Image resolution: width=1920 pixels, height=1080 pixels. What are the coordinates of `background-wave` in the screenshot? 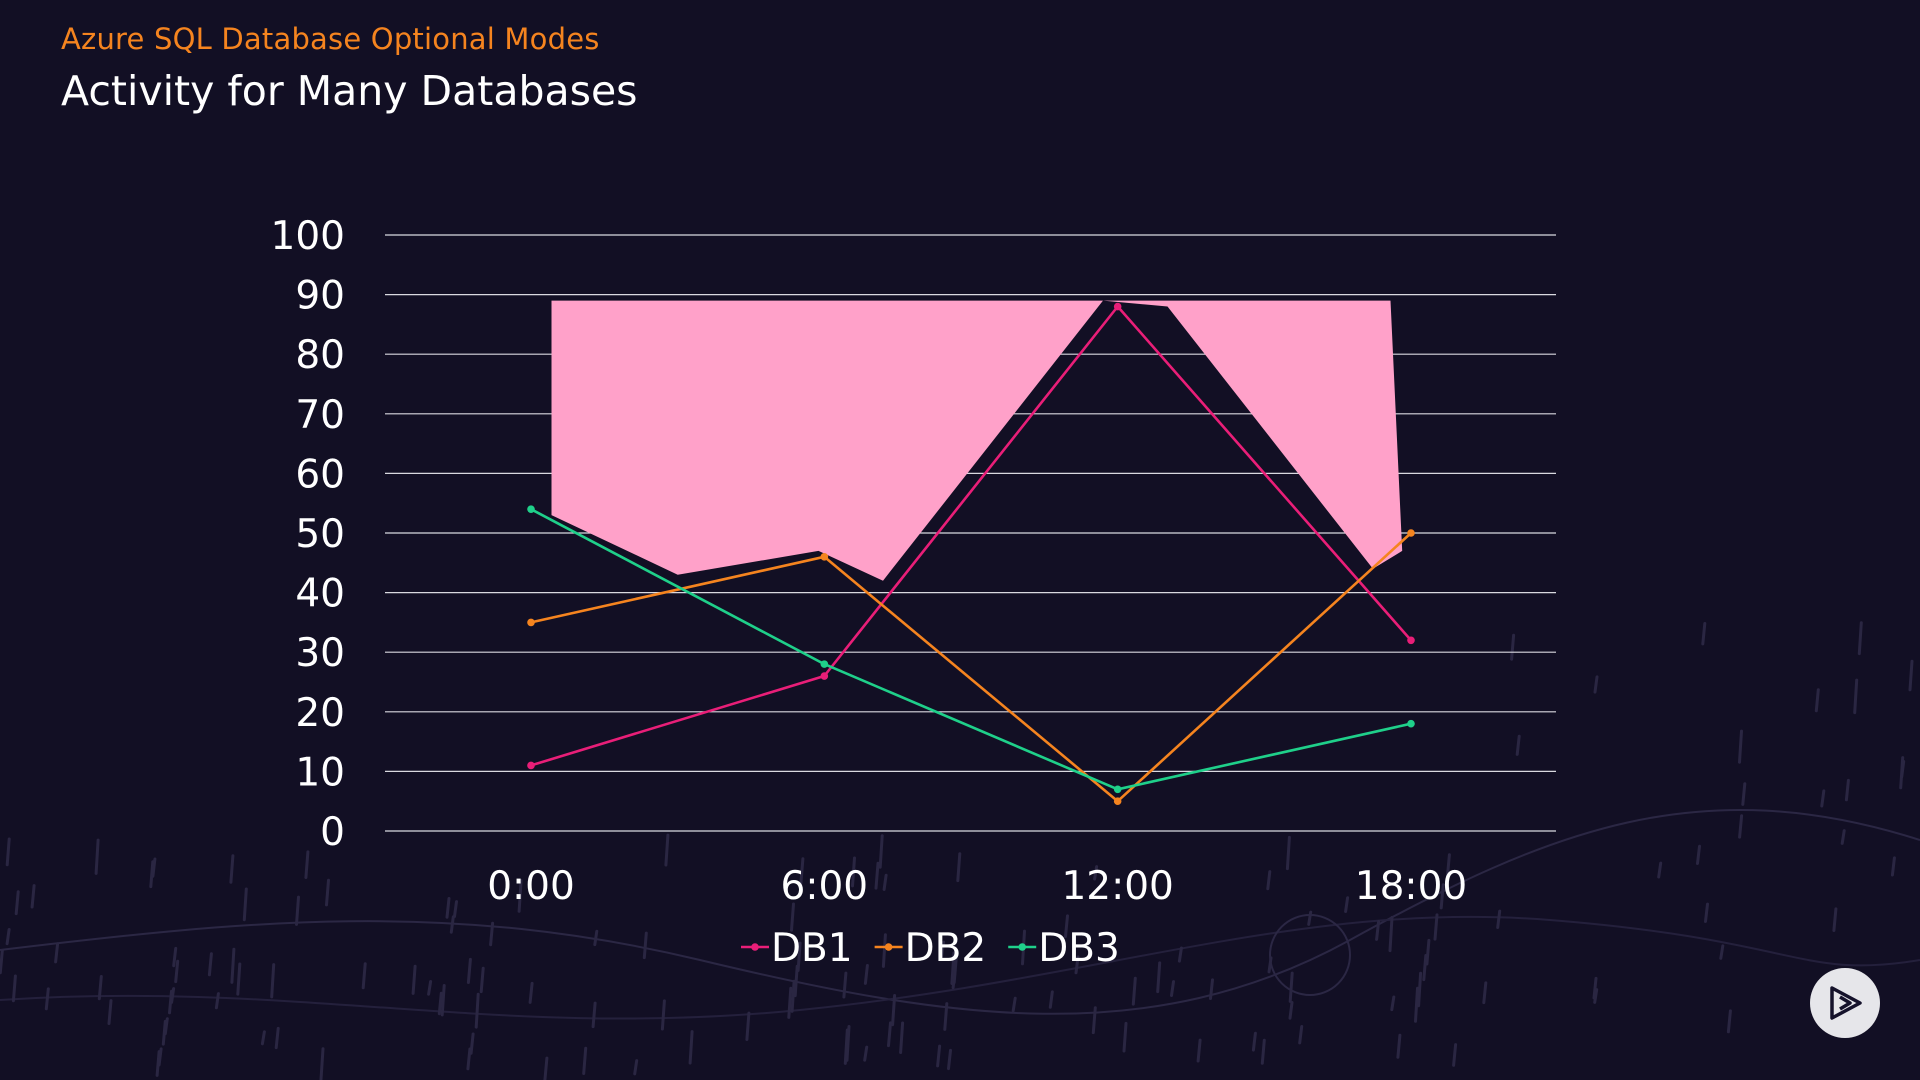 It's located at (960, 967).